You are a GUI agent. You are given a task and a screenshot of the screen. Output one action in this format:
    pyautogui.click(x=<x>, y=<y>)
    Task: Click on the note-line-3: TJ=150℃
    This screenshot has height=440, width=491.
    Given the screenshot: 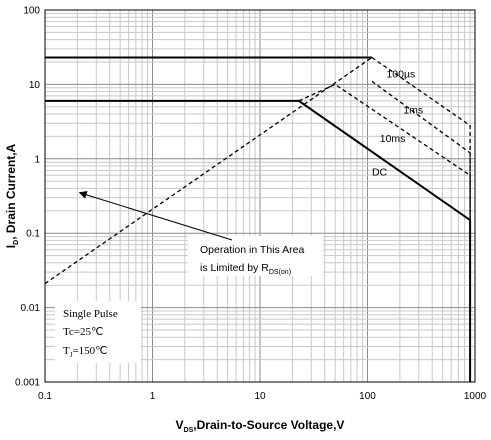 What is the action you would take?
    pyautogui.click(x=85, y=352)
    